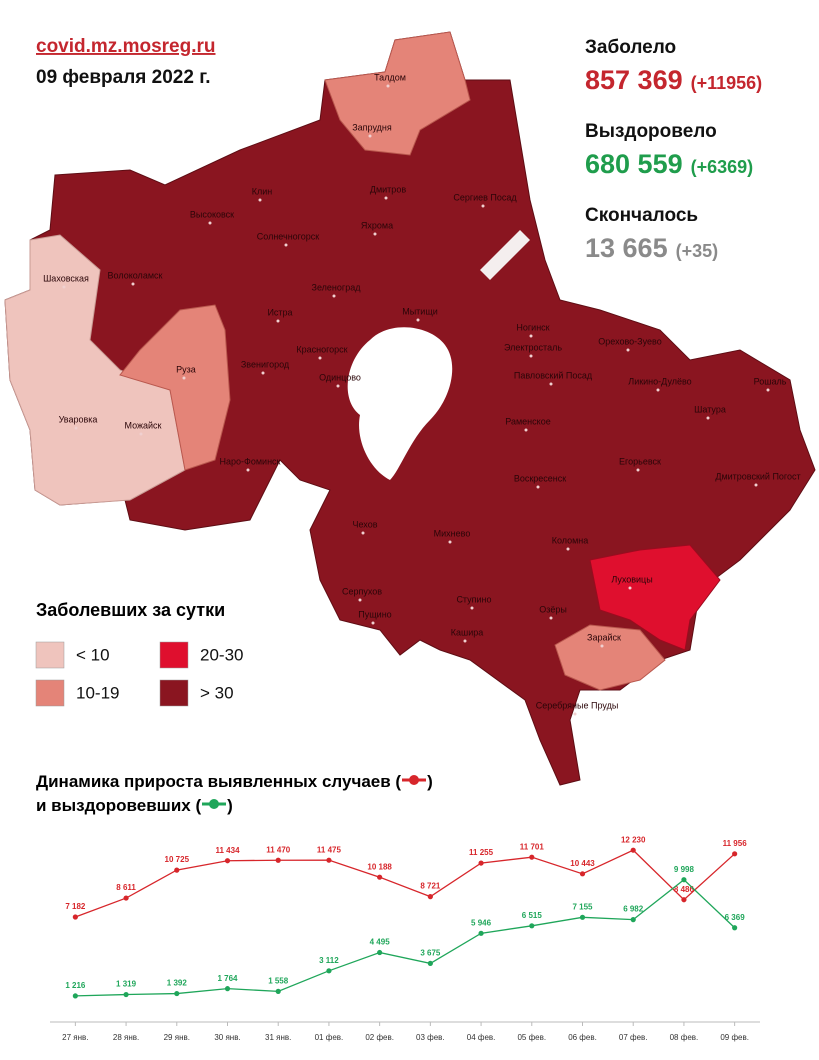 Image resolution: width=819 pixels, height=1060 pixels. I want to click on map-label: Электросталь, so click(533, 347).